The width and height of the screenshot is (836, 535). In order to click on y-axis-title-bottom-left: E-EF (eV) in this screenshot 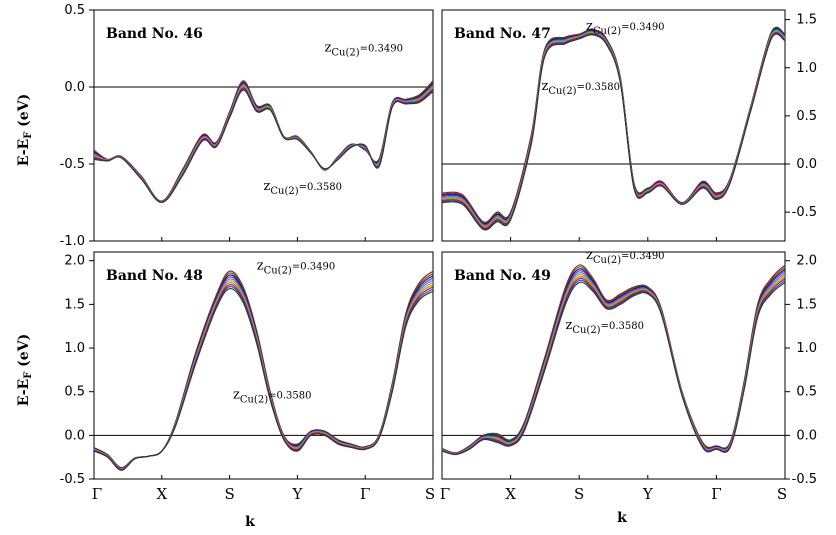, I will do `click(25, 370)`.